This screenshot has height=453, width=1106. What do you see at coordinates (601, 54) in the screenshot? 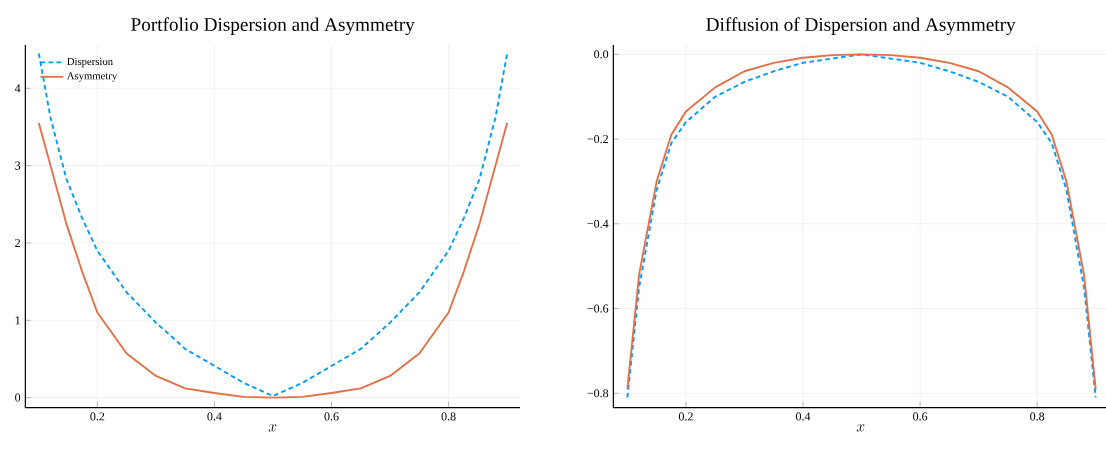
I see `y-tick-label: 0.0` at bounding box center [601, 54].